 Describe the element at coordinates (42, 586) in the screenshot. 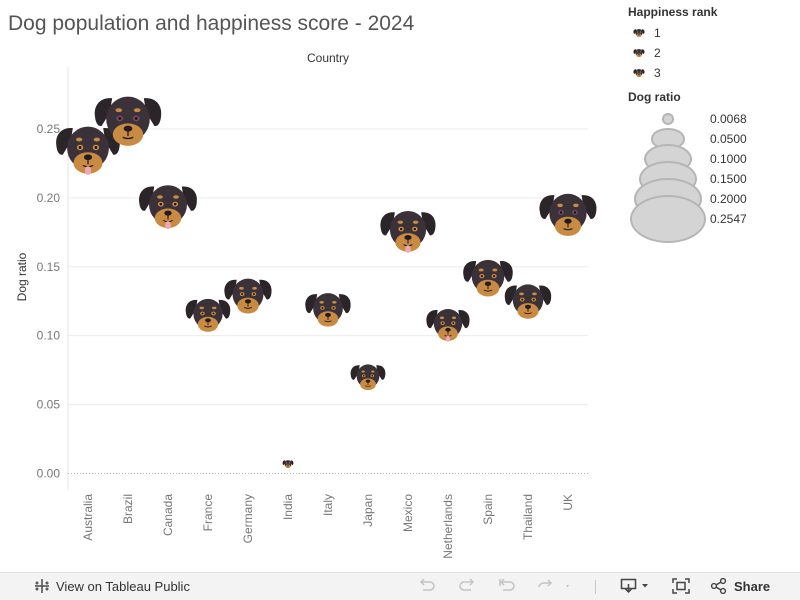

I see `tableau-logo-icon` at that location.